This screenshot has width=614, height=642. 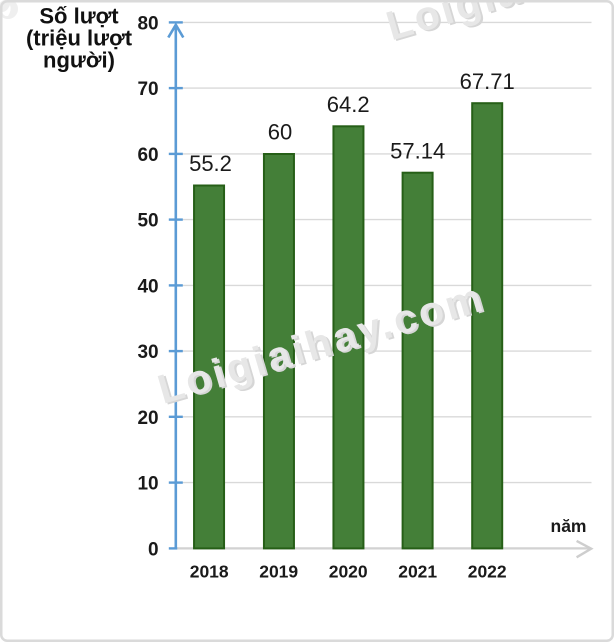 What do you see at coordinates (209, 572) in the screenshot?
I see `svg-text: 2018` at bounding box center [209, 572].